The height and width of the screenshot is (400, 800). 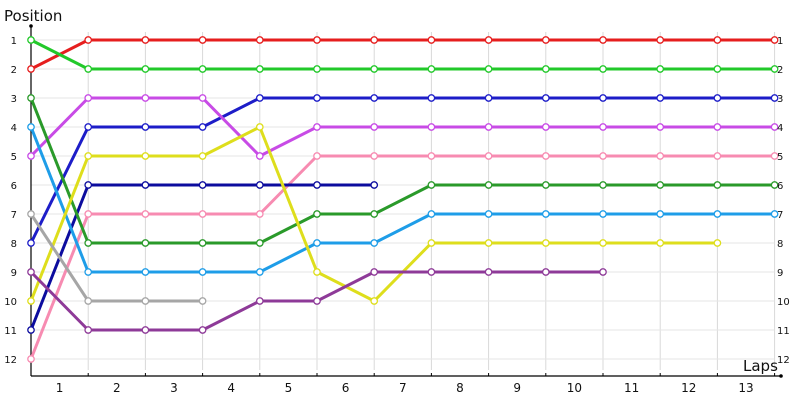 What do you see at coordinates (781, 376) in the screenshot?
I see `x-axis-end-dot` at bounding box center [781, 376].